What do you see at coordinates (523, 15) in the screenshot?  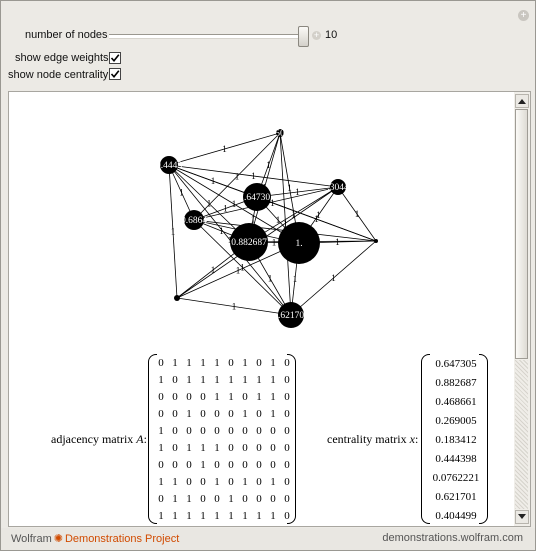 I see `options-plus-icon: +` at bounding box center [523, 15].